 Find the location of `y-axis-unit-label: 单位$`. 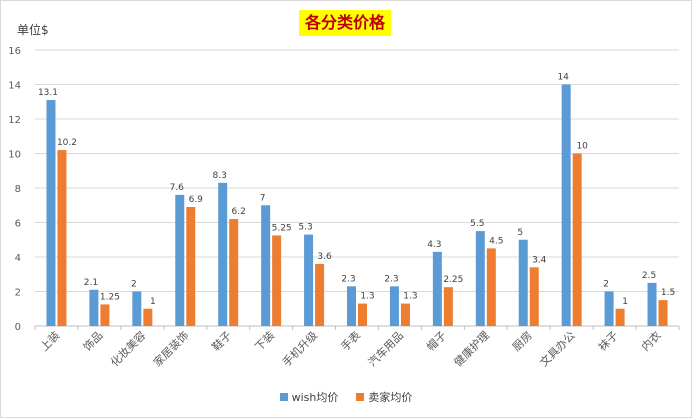

y-axis-unit-label: 单位$ is located at coordinates (33, 30).